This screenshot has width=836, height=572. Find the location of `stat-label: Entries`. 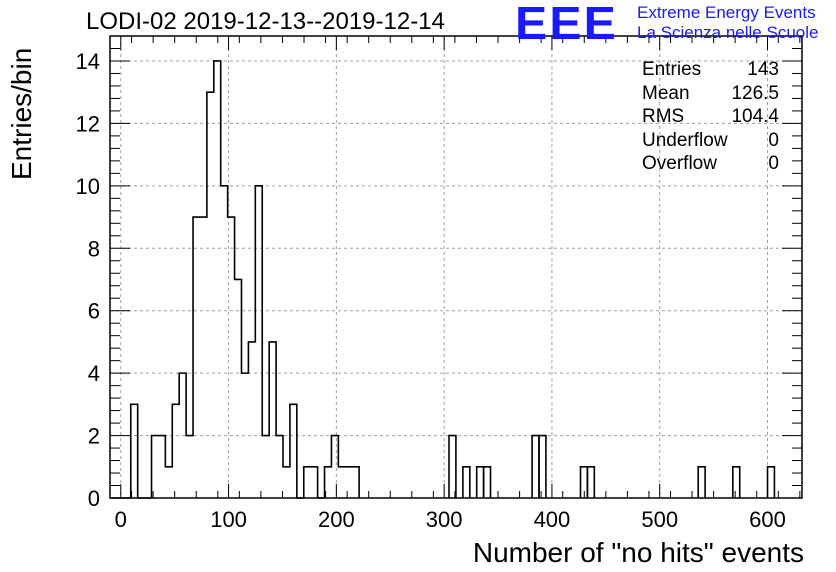

stat-label: Entries is located at coordinates (672, 69).